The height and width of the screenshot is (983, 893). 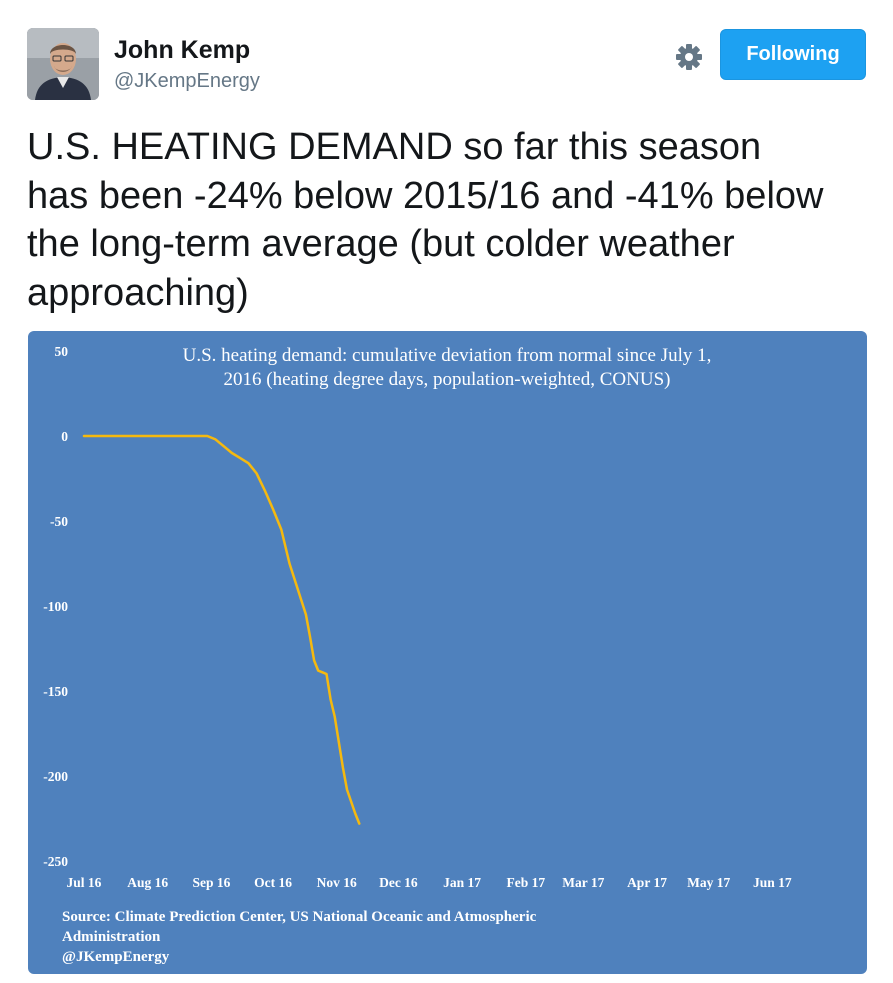 What do you see at coordinates (84, 882) in the screenshot?
I see `x-tick-label: Jul 16` at bounding box center [84, 882].